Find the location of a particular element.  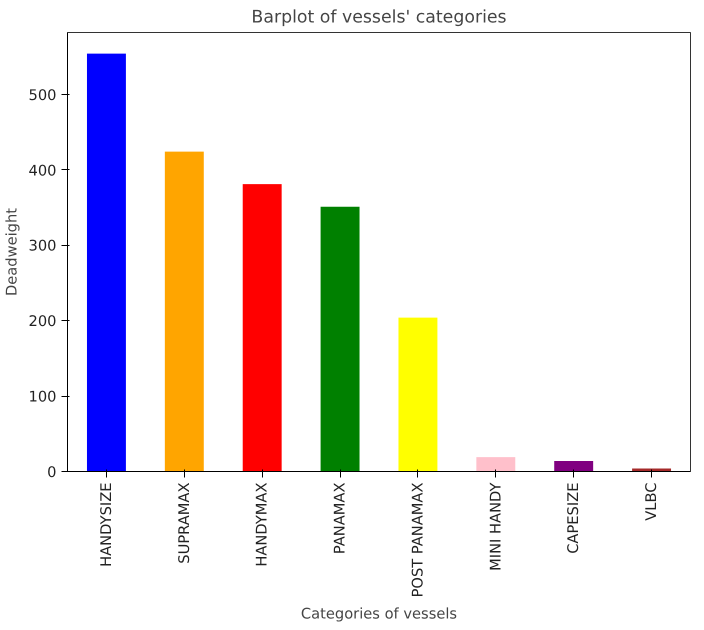

y-tick-label: 400 is located at coordinates (42, 171).